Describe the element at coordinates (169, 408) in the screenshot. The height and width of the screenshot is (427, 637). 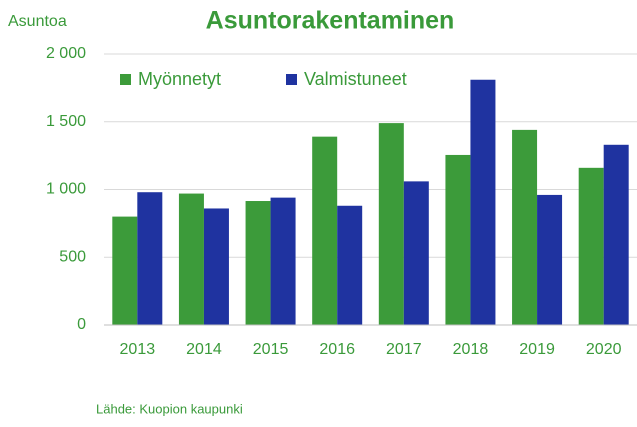
I see `source: Lähde: Kuopion kaupunki` at that location.